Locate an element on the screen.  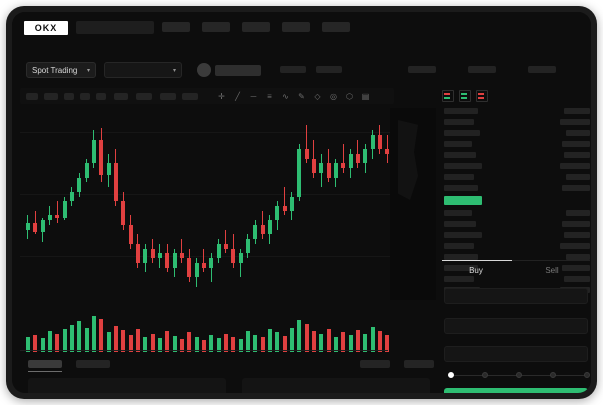
trendline-icon: ╱ is located at coordinates (237, 96).